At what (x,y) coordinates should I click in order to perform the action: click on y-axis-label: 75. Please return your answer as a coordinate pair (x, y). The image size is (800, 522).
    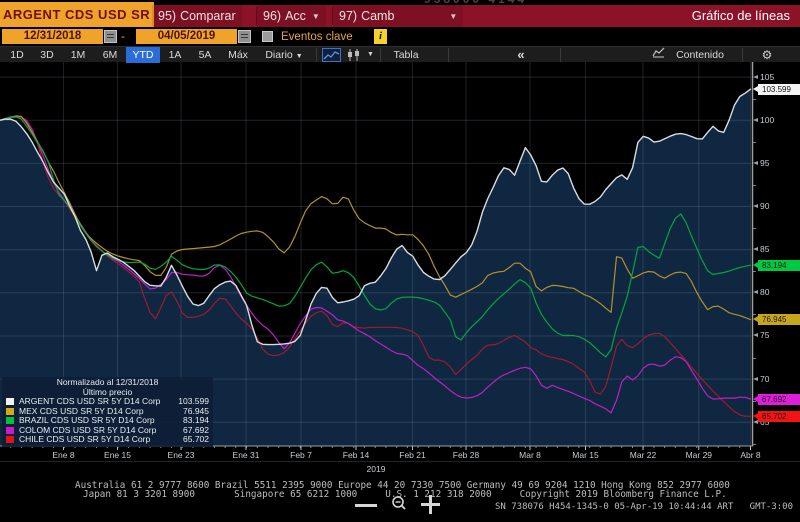
    Looking at the image, I should click on (765, 335).